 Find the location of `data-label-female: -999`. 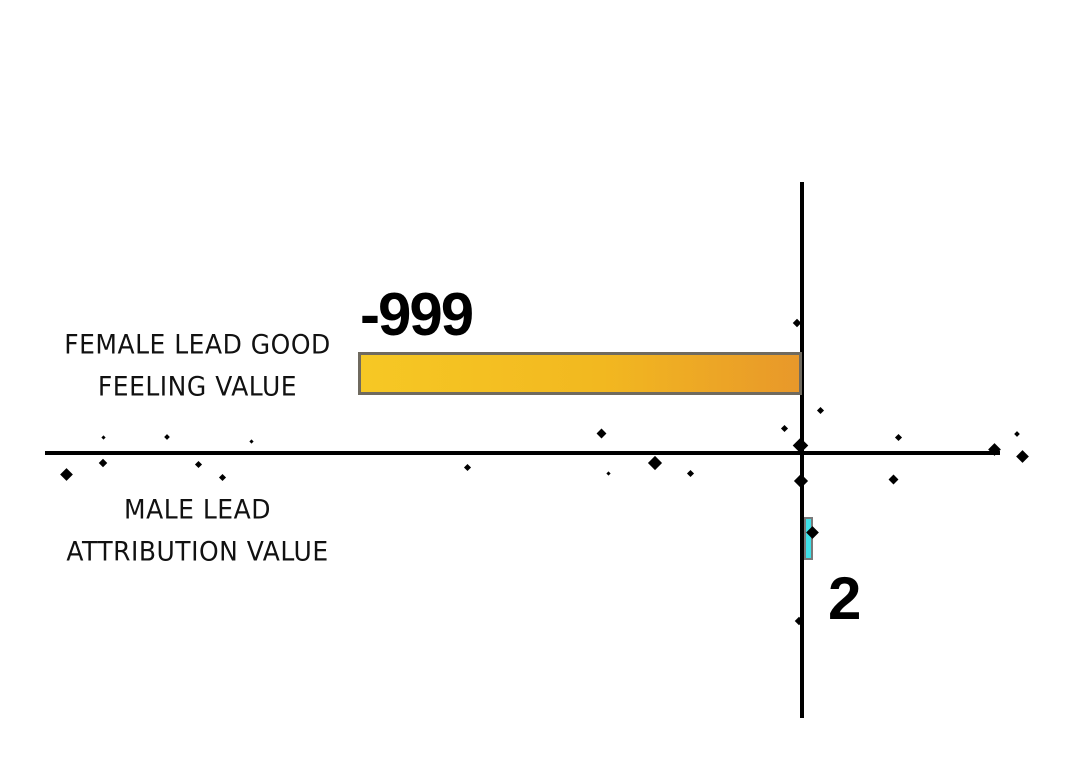

data-label-female: -999 is located at coordinates (417, 314).